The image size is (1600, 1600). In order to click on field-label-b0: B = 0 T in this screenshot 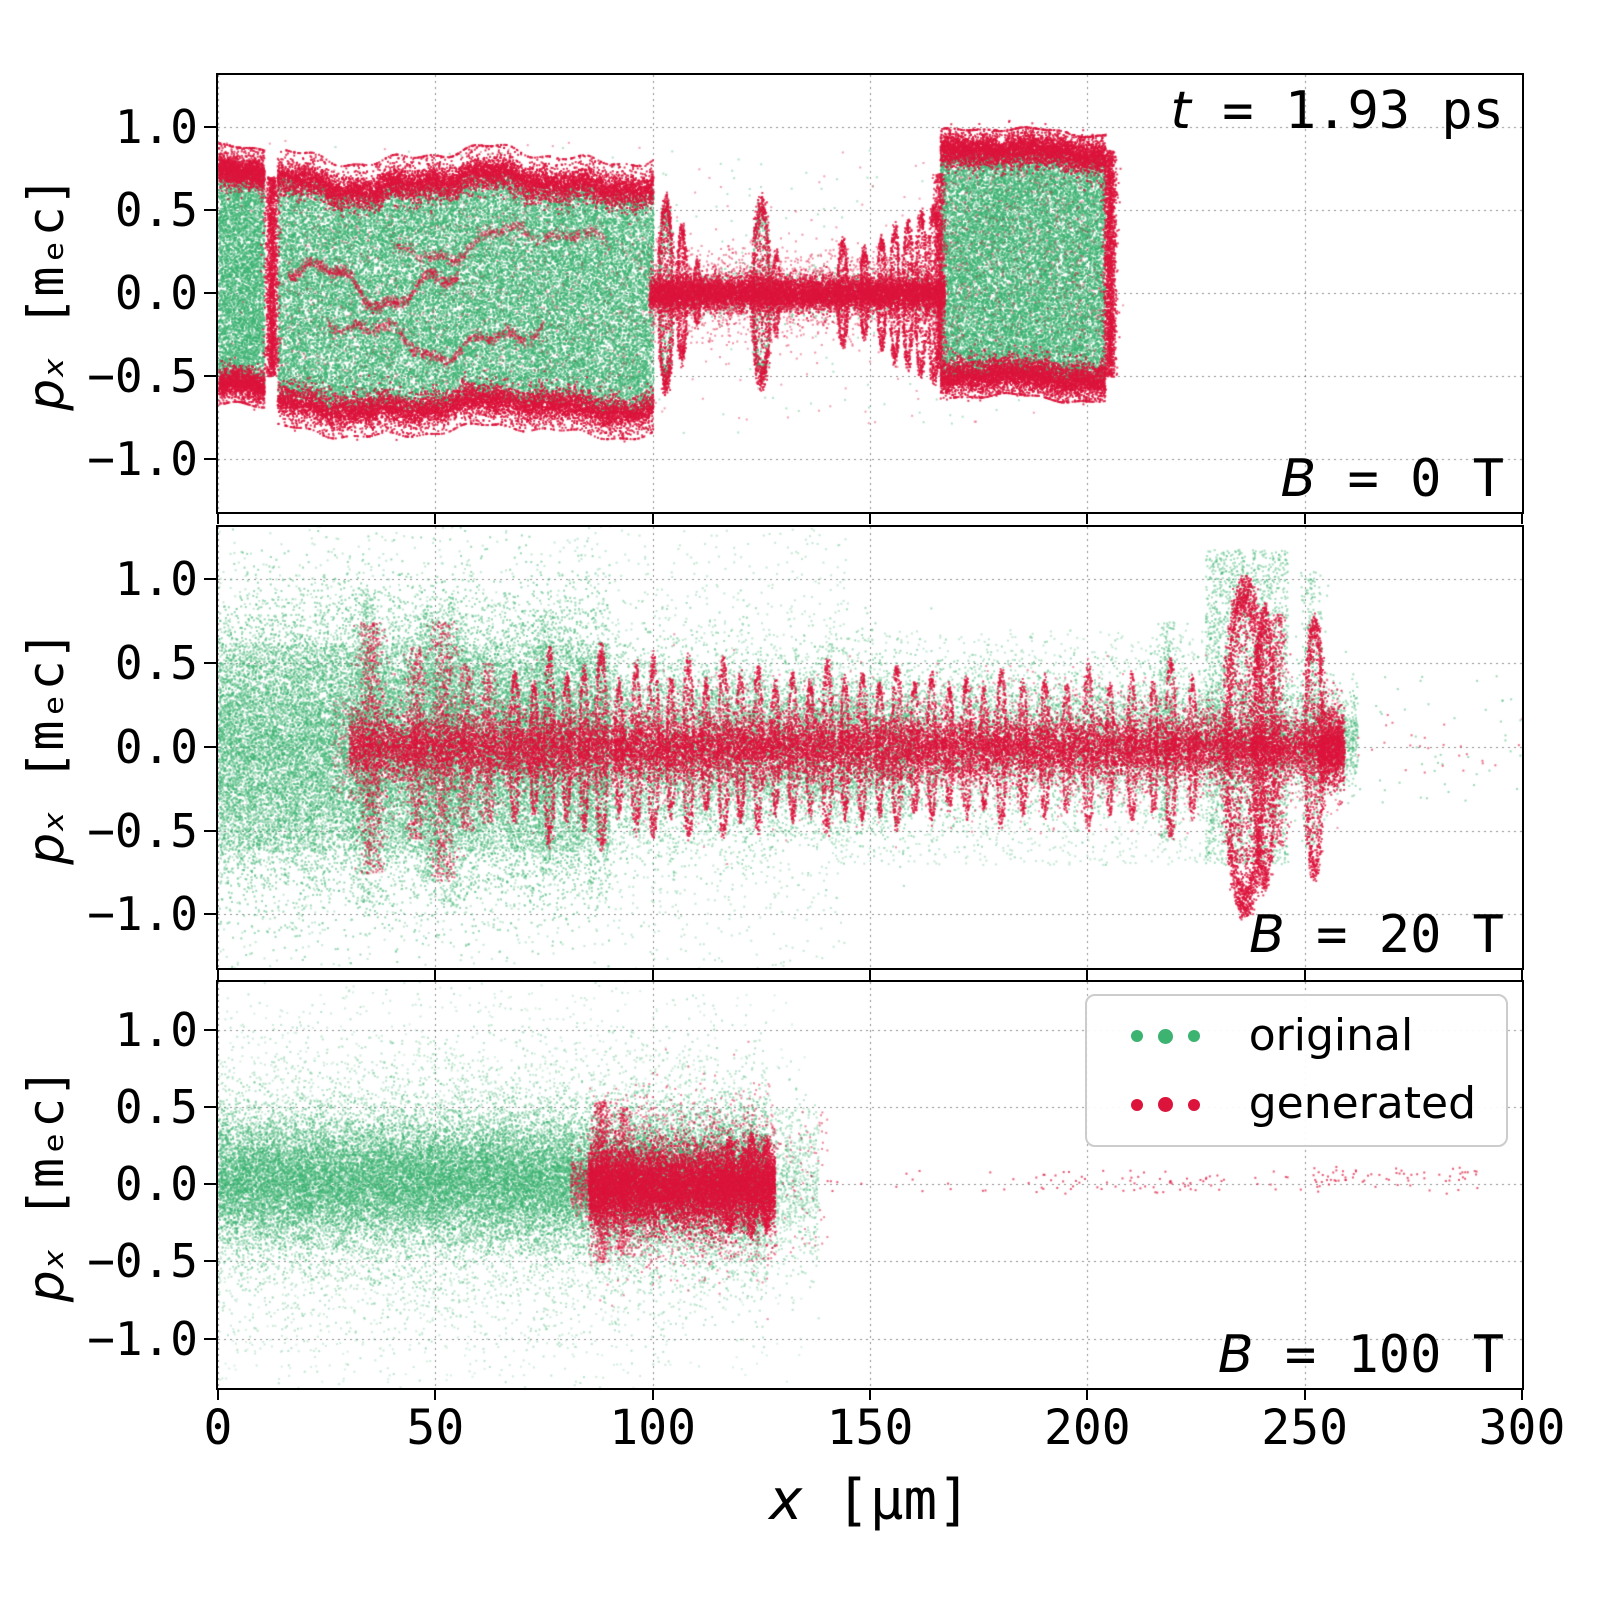, I will do `click(1392, 478)`.